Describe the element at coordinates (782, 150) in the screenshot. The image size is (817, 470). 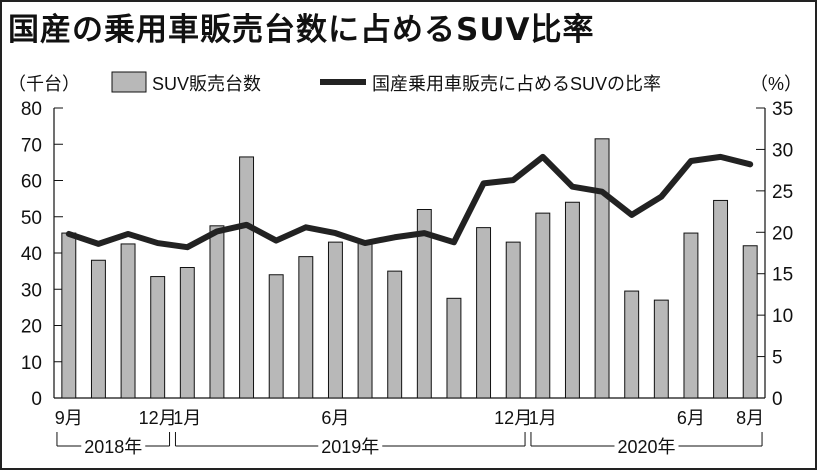
I see `right-tick-label: 30` at that location.